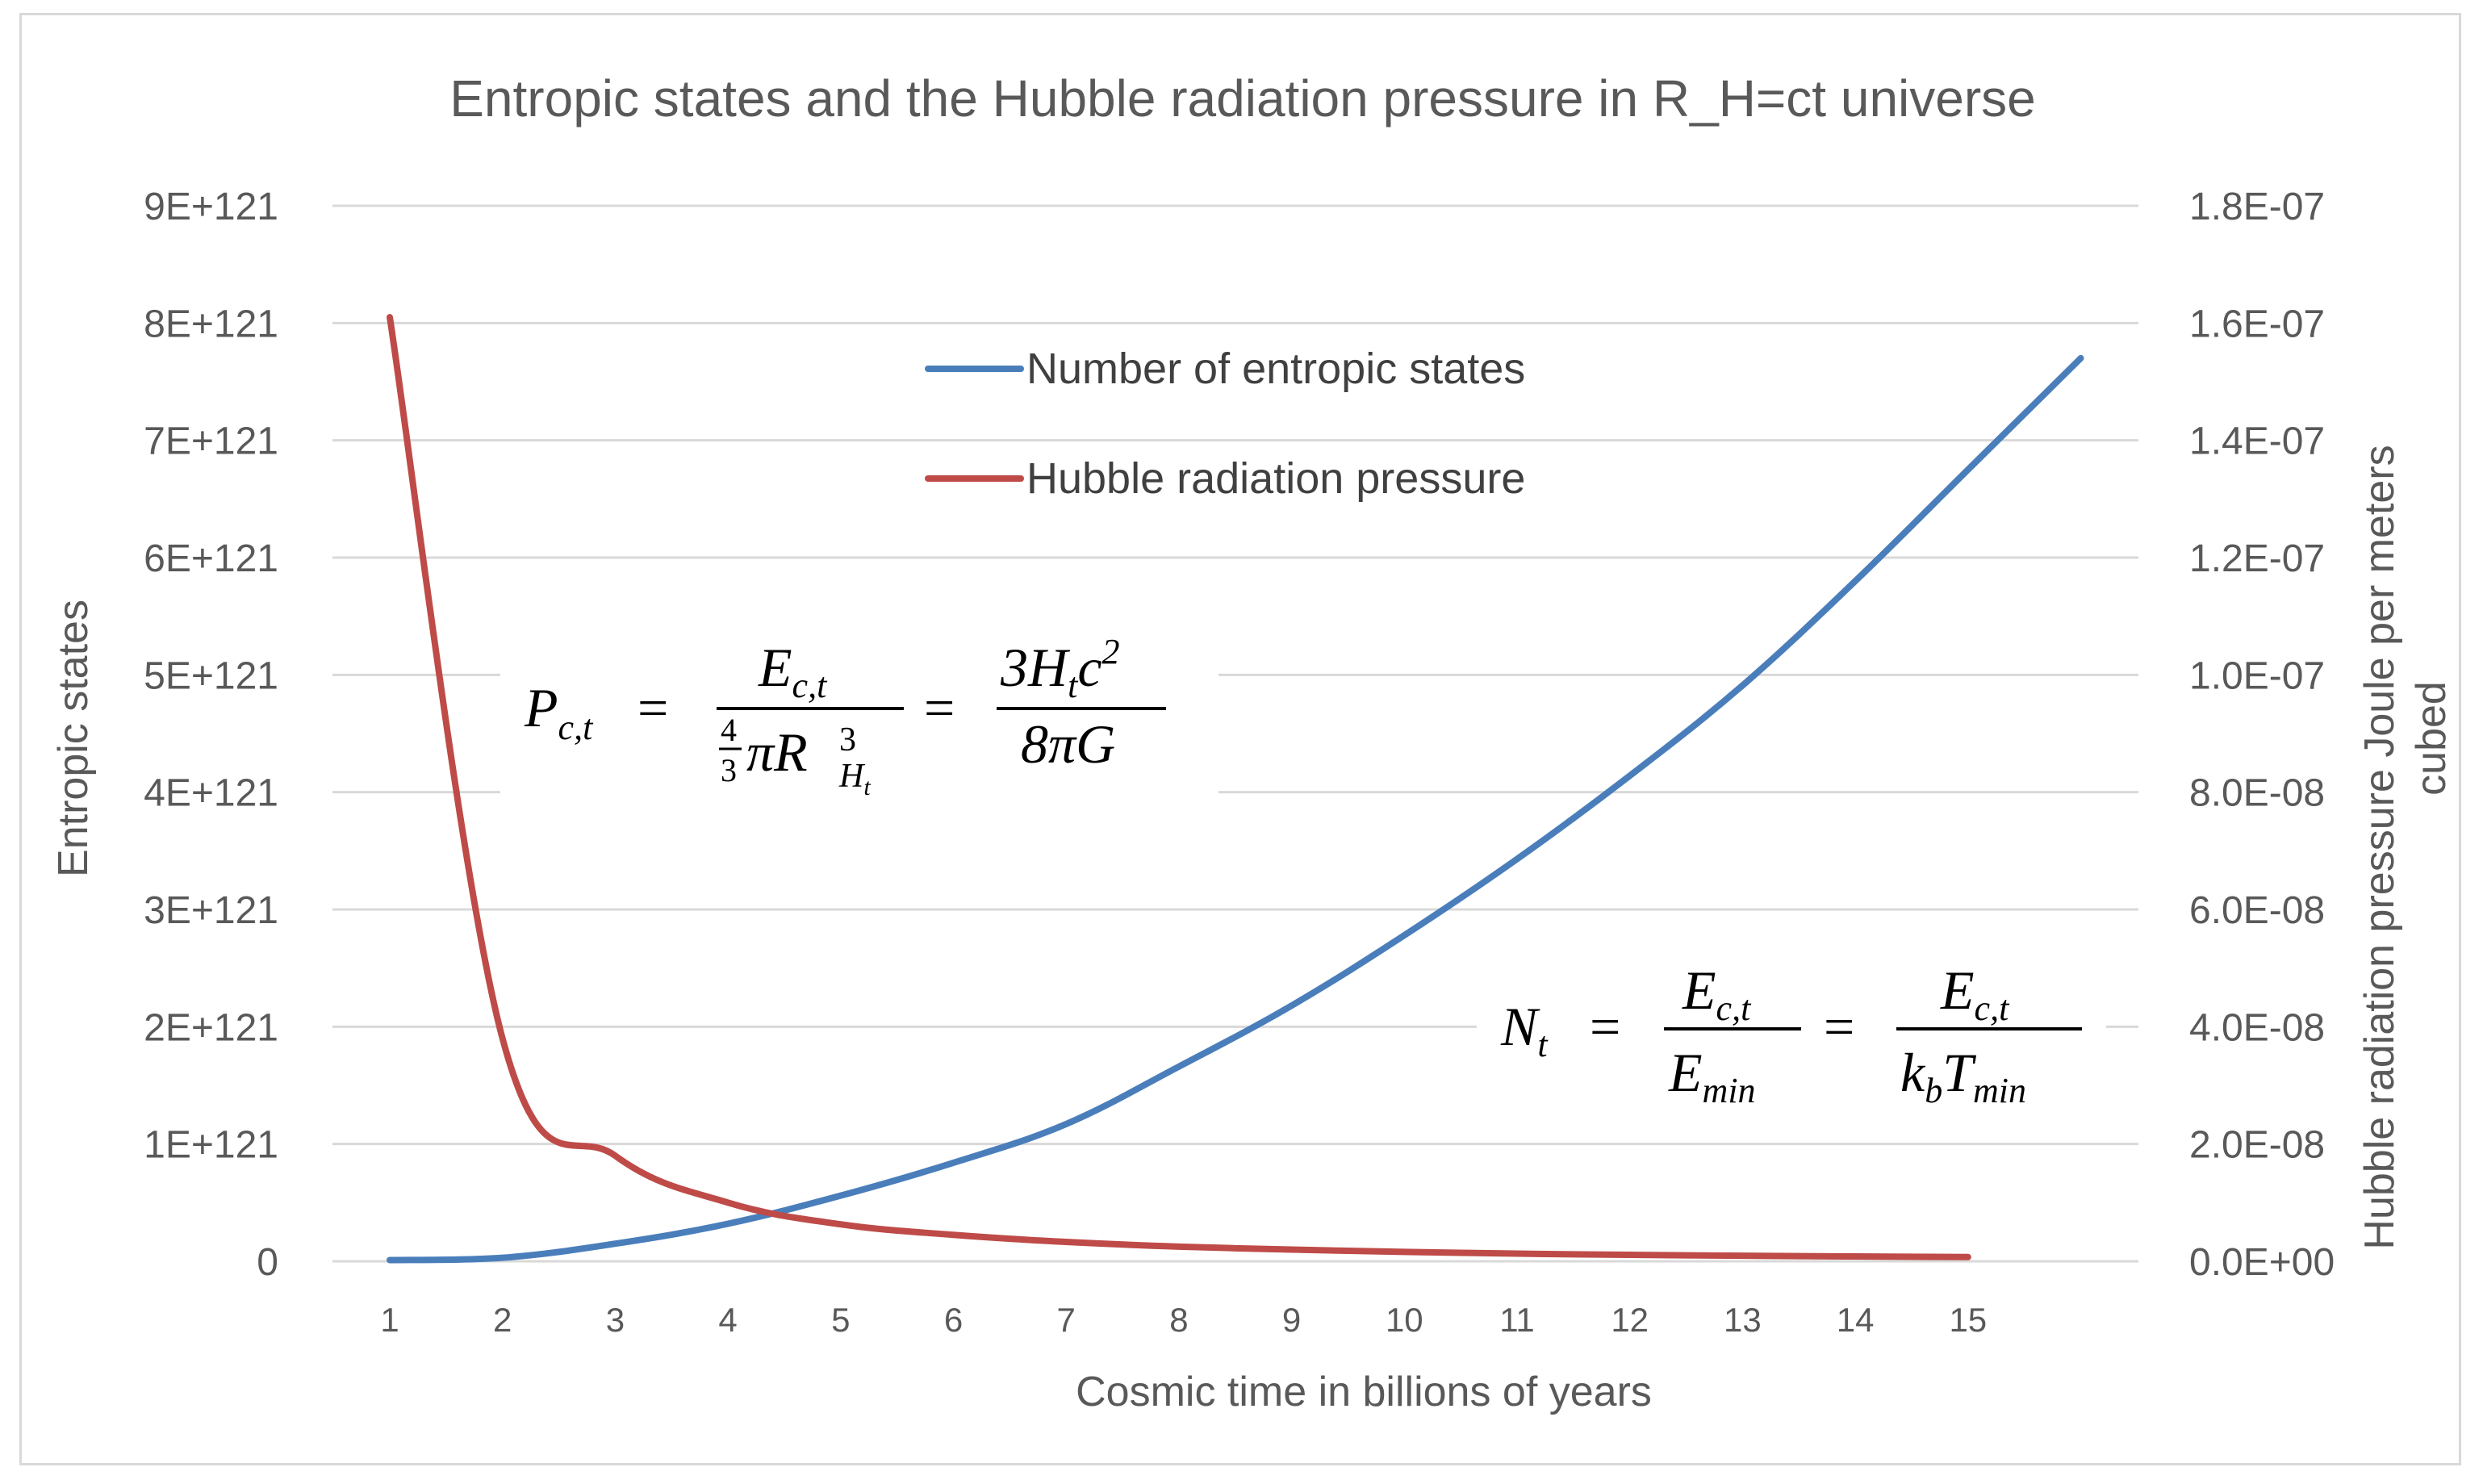  What do you see at coordinates (1957, 990) in the screenshot?
I see `sf-num2: E` at bounding box center [1957, 990].